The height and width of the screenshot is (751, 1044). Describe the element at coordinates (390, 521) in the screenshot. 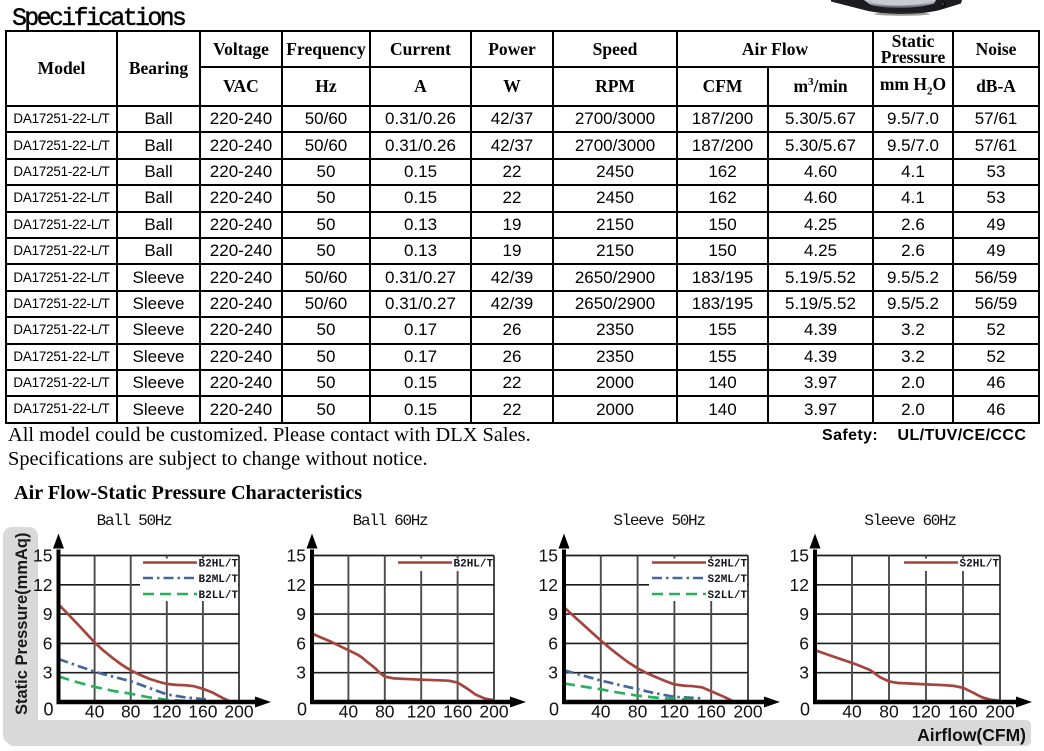

I see `svg-text: Ball 60Hz` at that location.